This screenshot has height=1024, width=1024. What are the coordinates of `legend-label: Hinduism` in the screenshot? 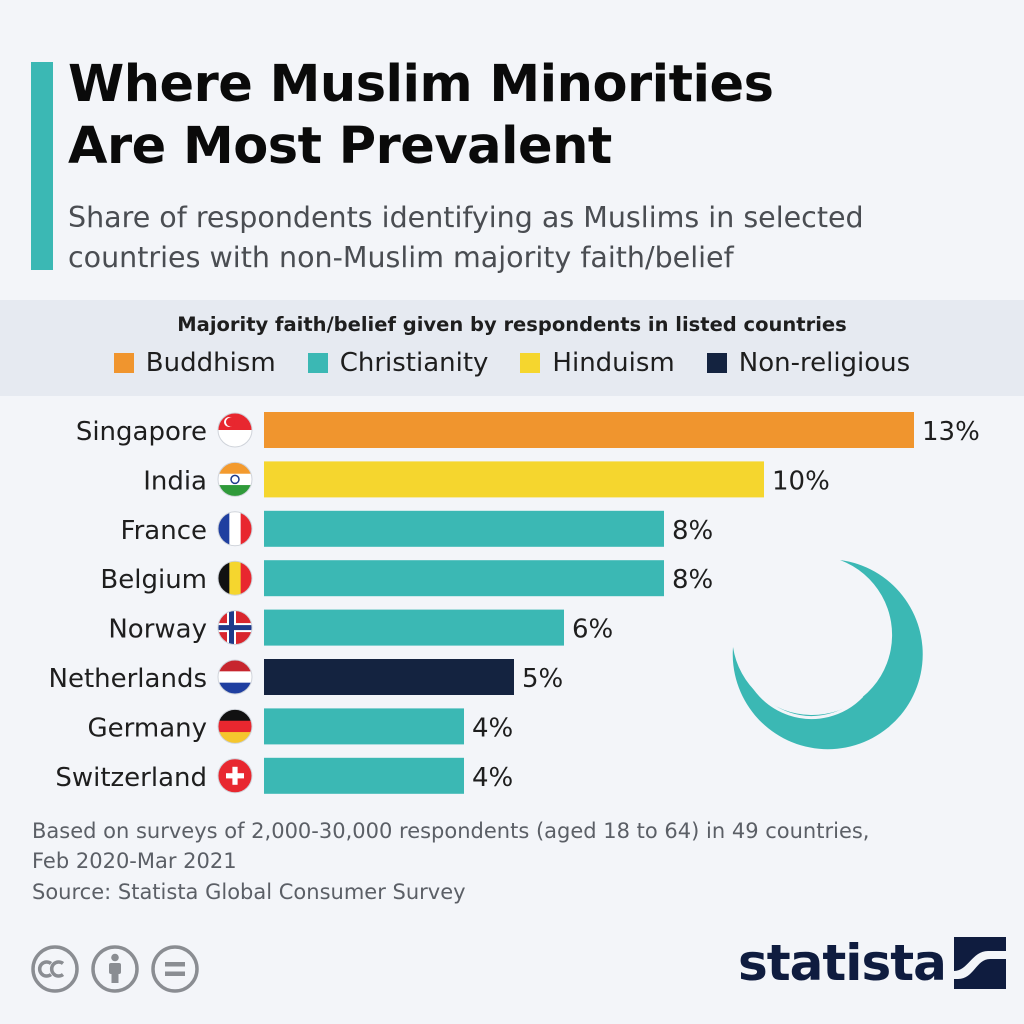 It's located at (613, 363).